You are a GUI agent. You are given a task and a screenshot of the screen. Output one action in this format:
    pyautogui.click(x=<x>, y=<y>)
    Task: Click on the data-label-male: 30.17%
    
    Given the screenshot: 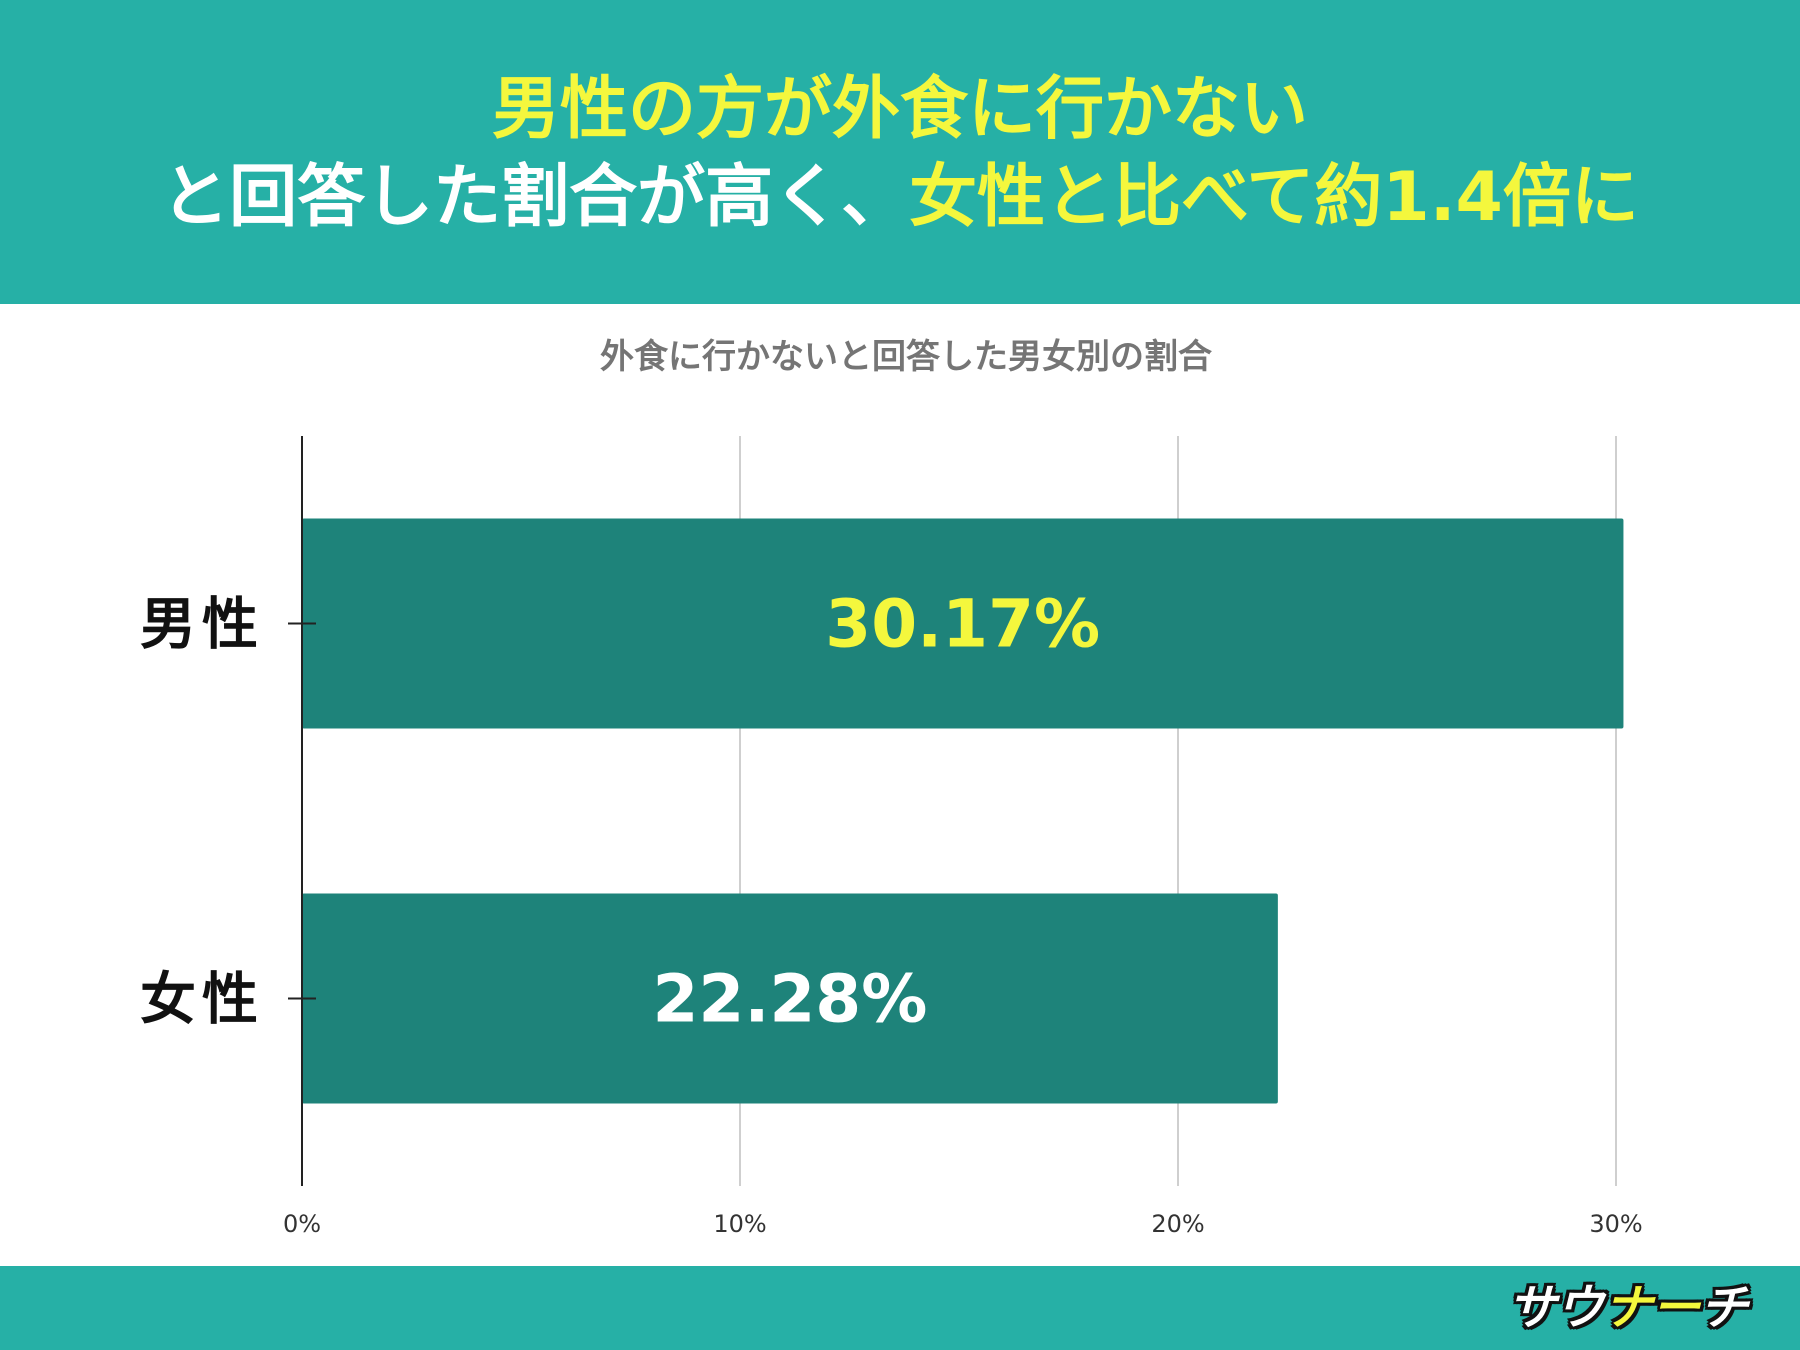 What is the action you would take?
    pyautogui.click(x=962, y=624)
    